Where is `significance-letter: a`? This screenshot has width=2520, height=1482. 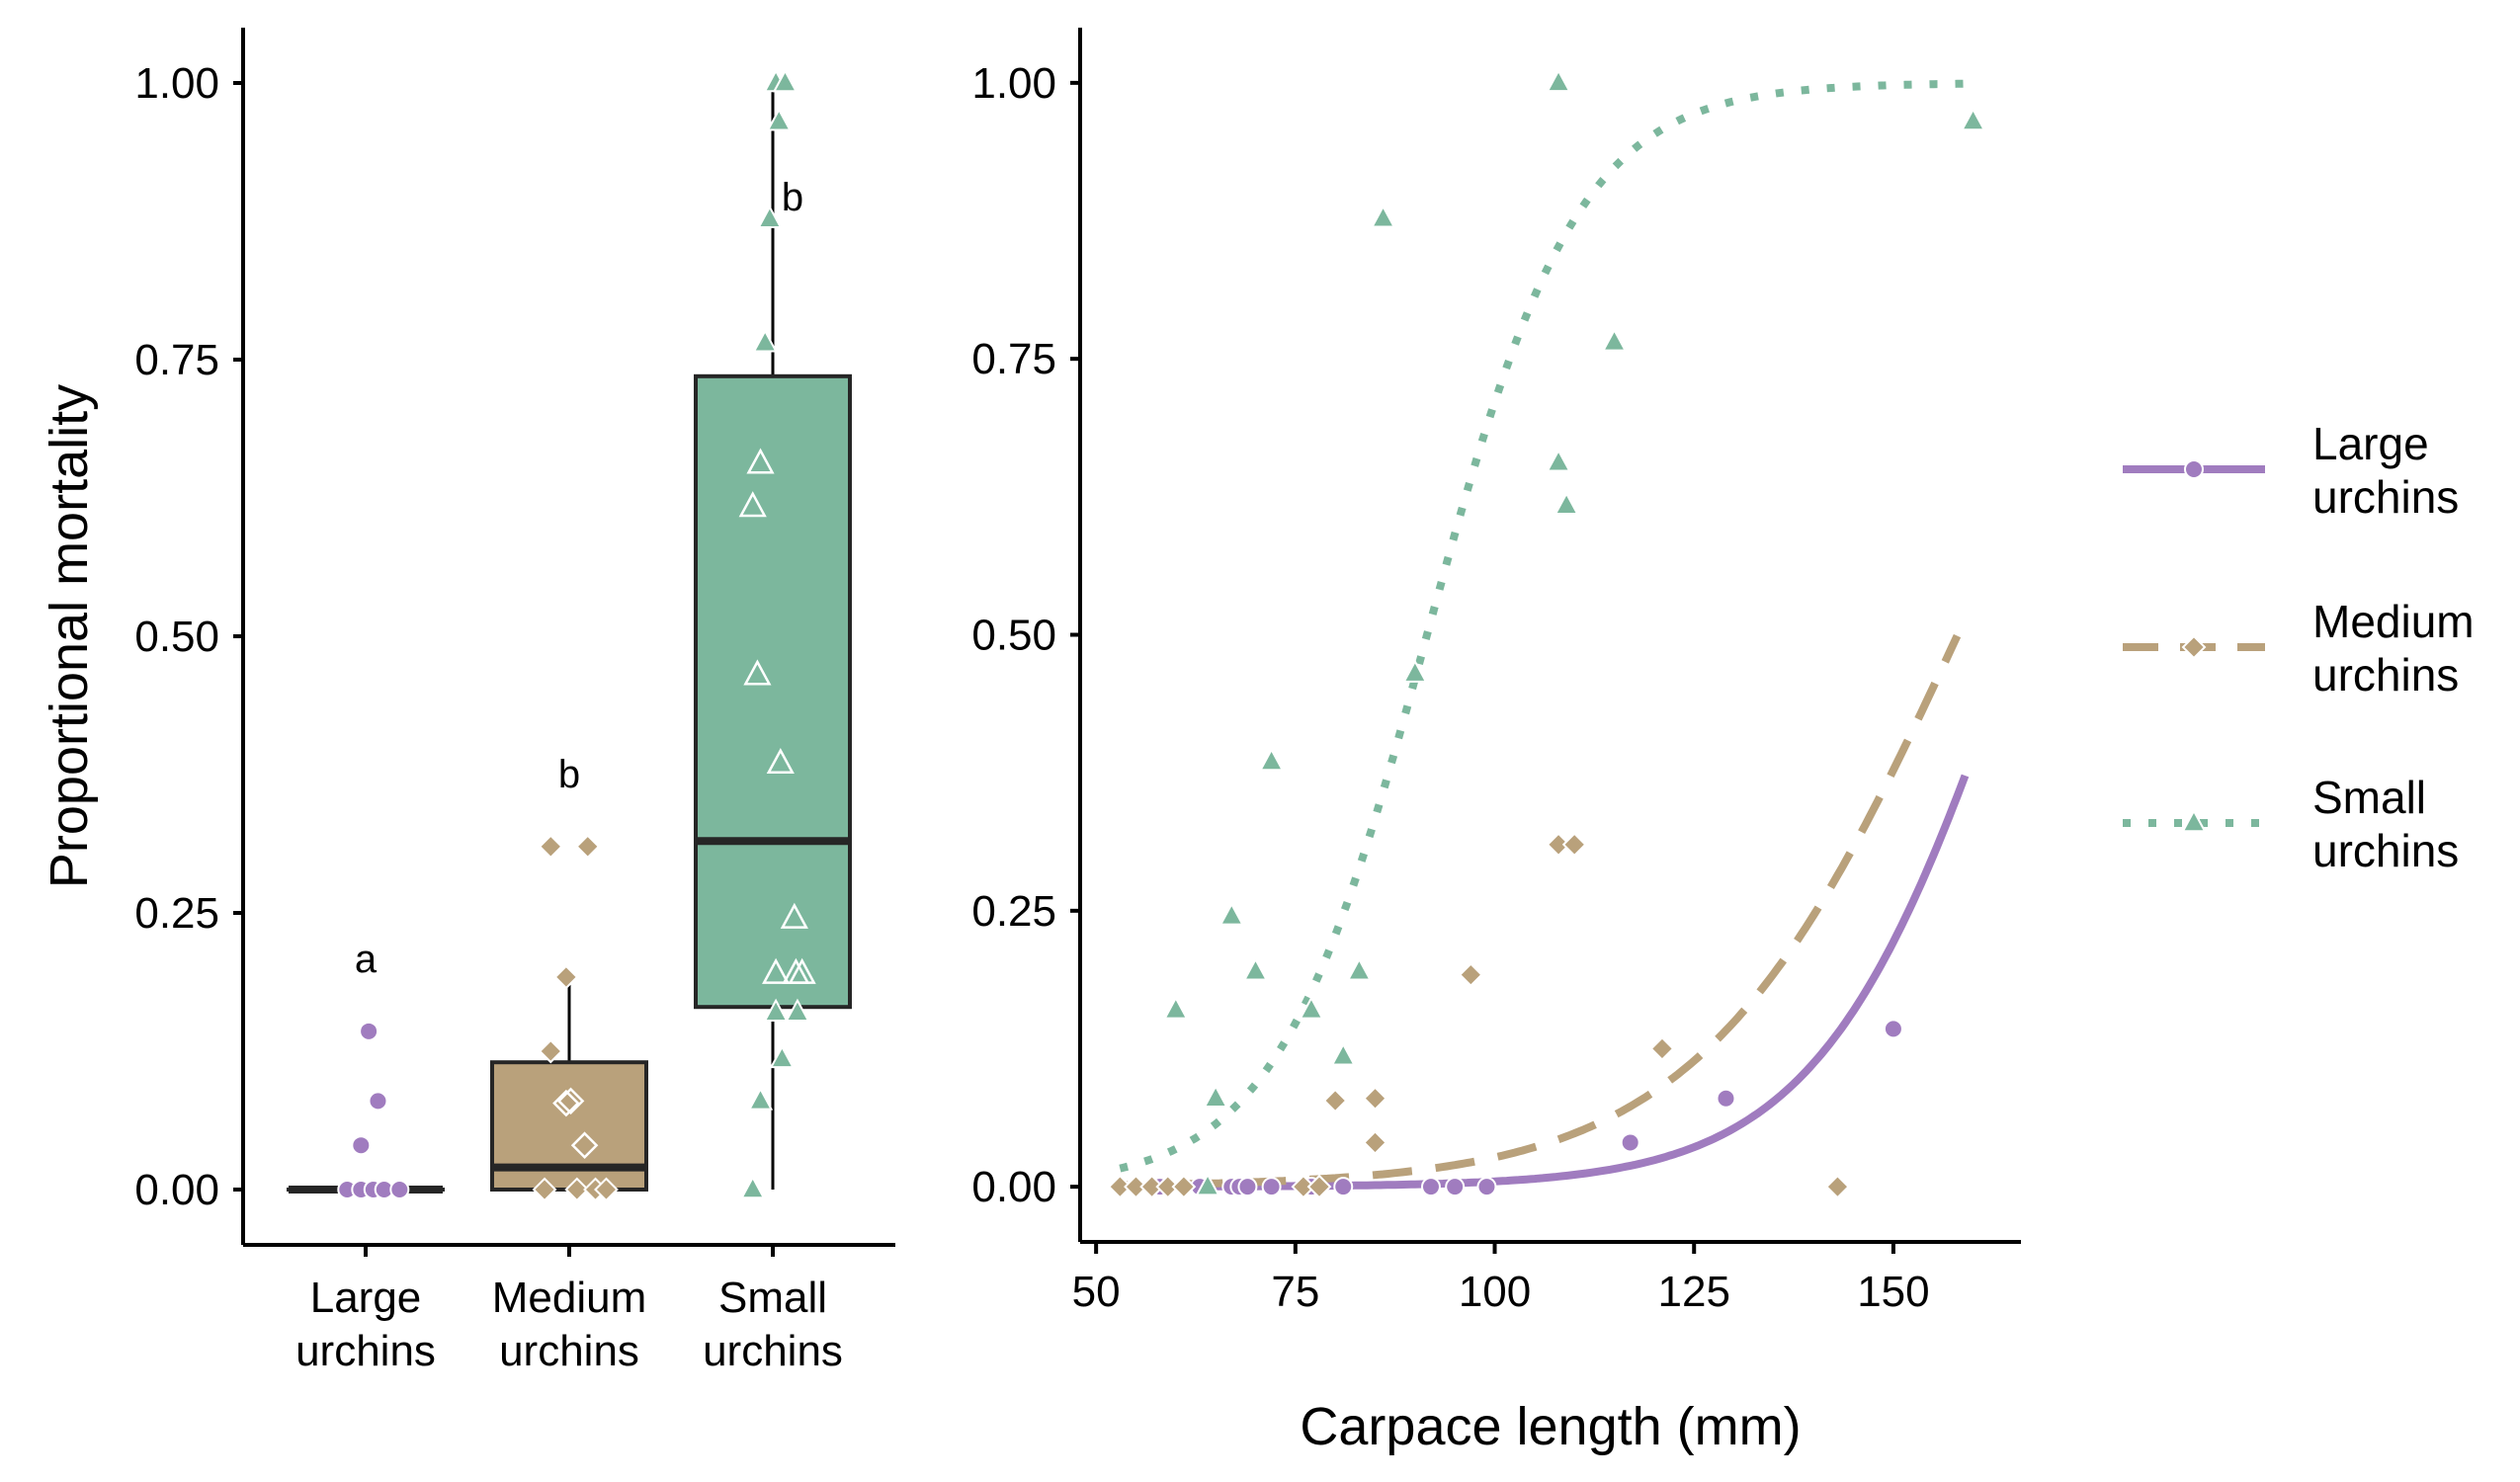 significance-letter: a is located at coordinates (366, 959).